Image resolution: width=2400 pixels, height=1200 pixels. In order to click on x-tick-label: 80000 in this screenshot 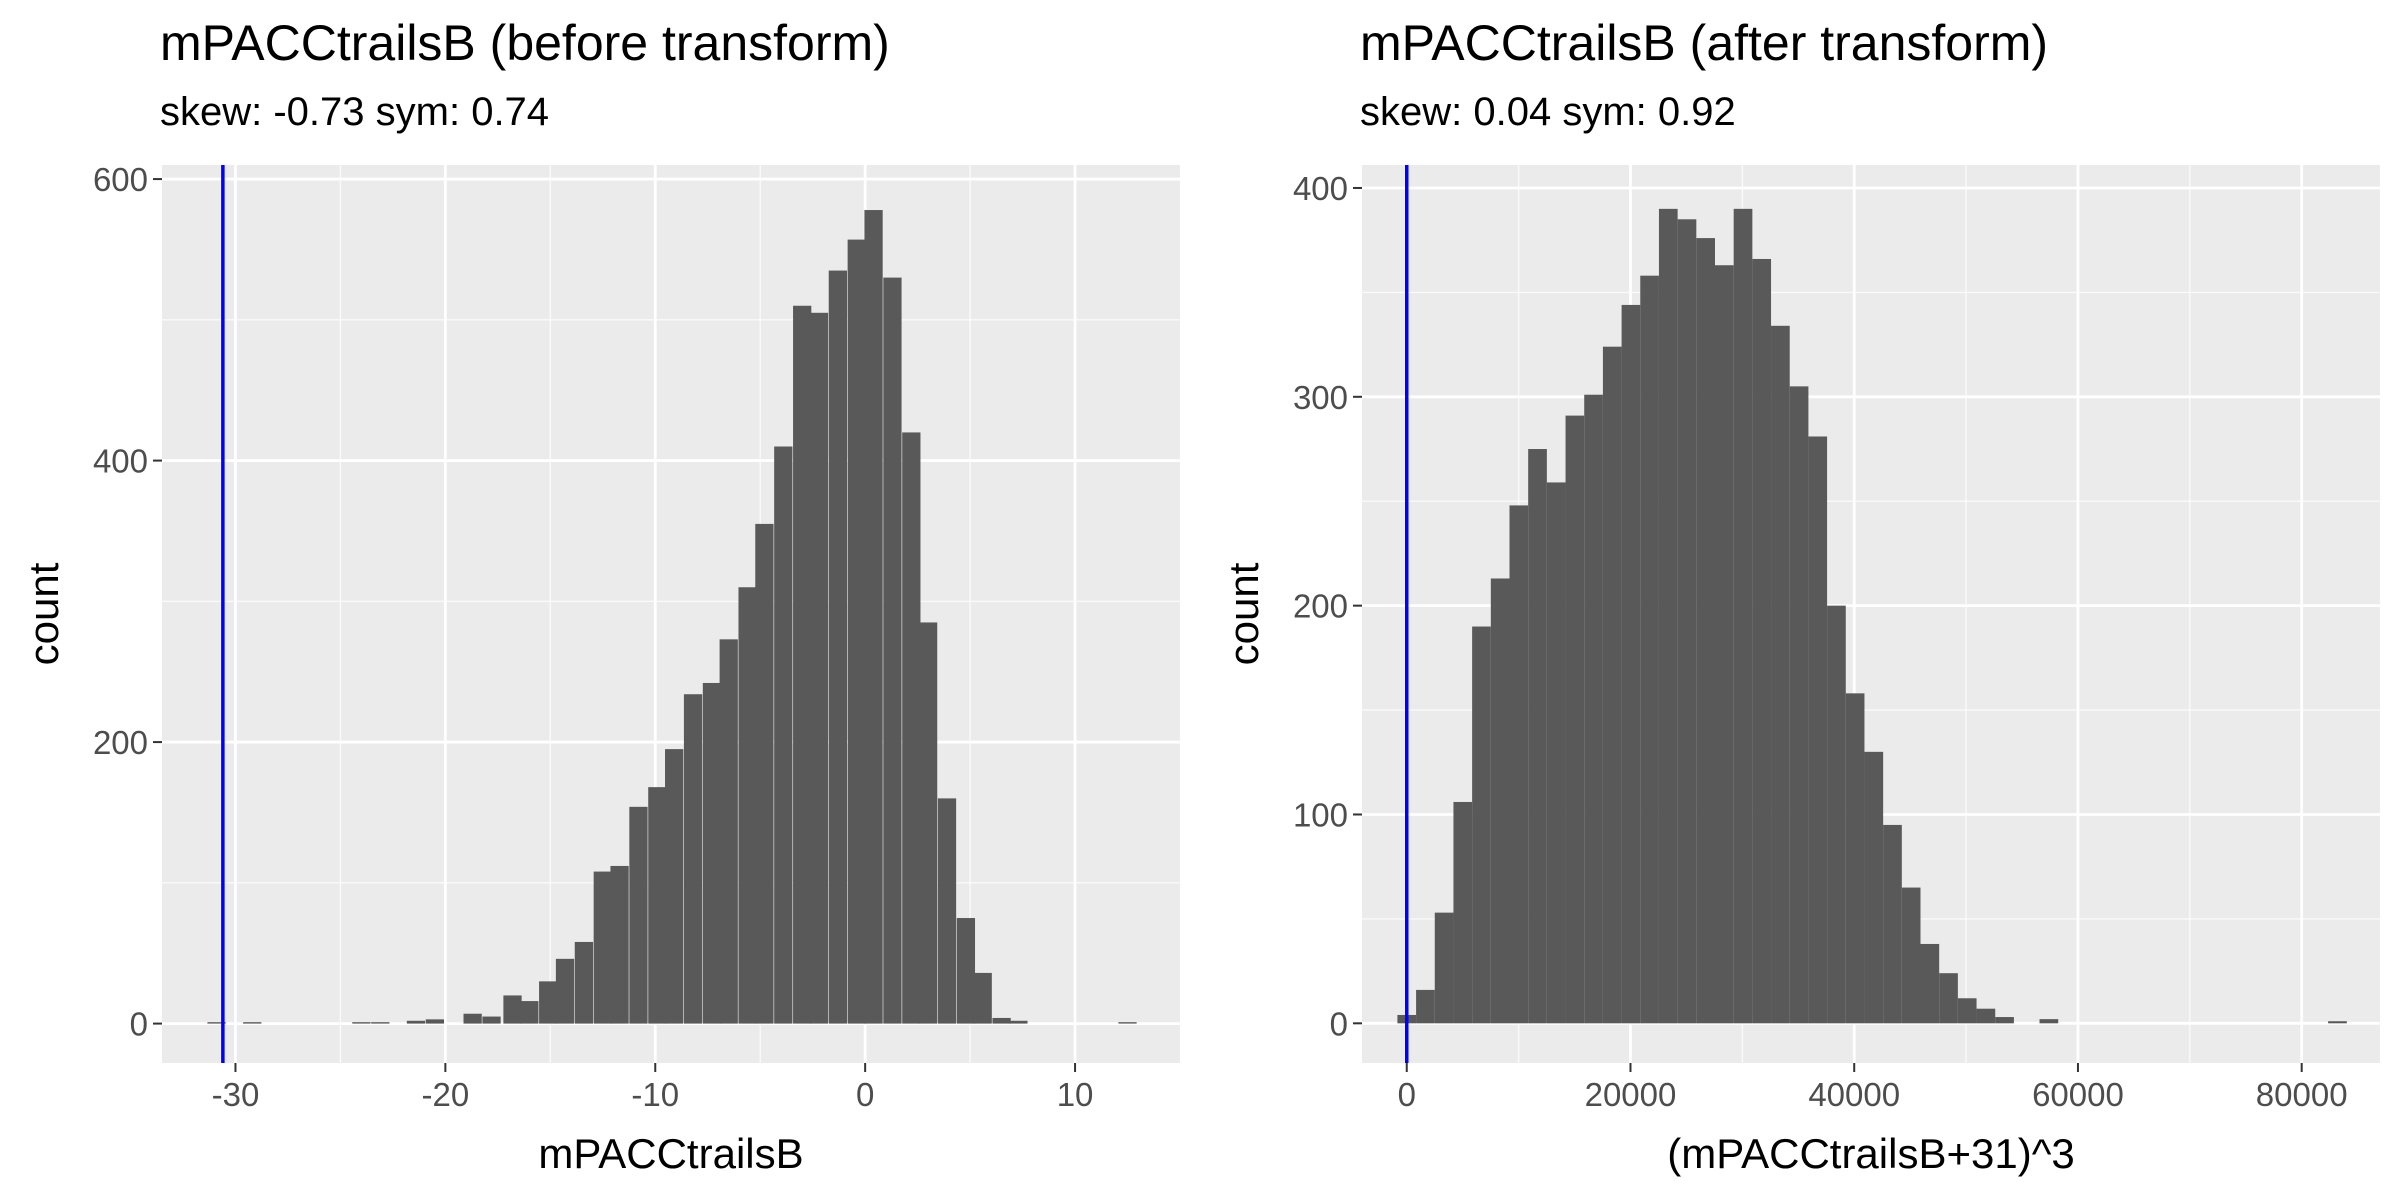, I will do `click(2302, 1094)`.